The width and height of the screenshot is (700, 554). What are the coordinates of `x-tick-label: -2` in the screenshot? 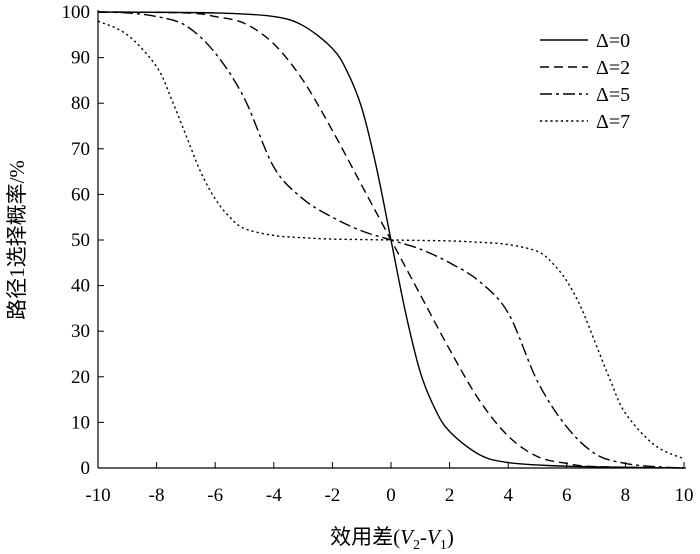 It's located at (332, 495).